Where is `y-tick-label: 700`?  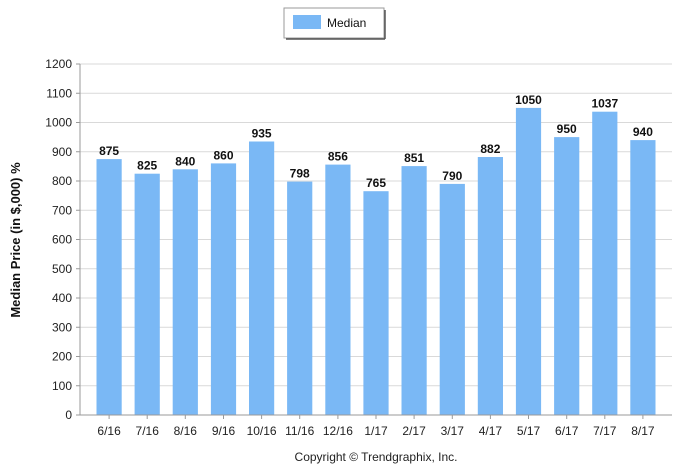
y-tick-label: 700 is located at coordinates (62, 210).